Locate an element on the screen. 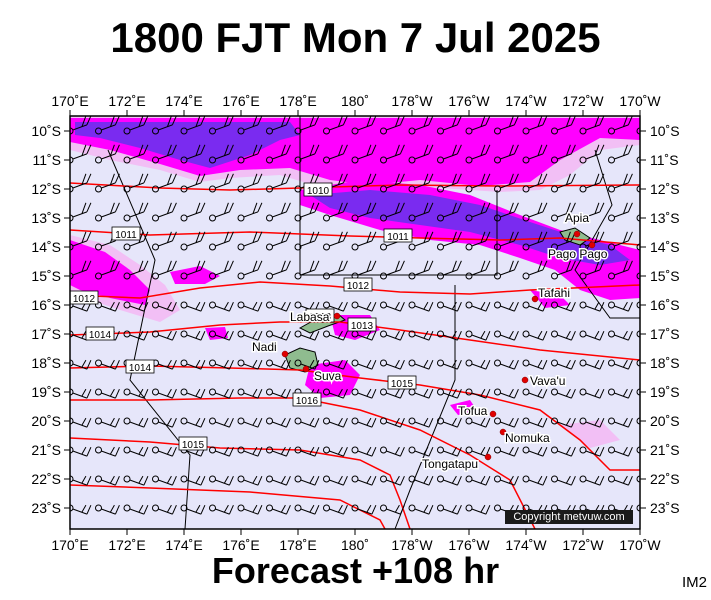  lat-label-right: 20˚S is located at coordinates (665, 421).